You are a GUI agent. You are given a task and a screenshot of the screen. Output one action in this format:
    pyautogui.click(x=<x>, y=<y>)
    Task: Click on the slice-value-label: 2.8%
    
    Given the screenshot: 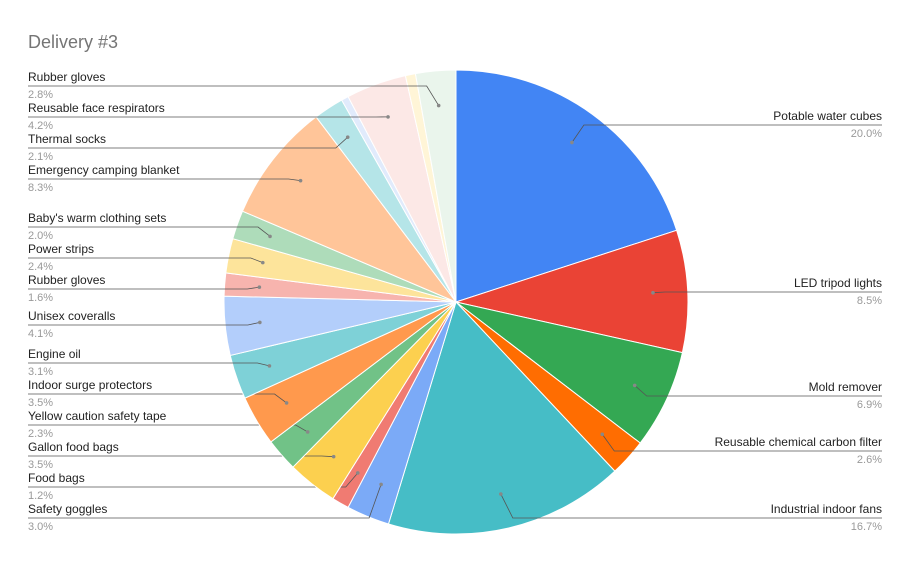 What is the action you would take?
    pyautogui.click(x=40, y=95)
    